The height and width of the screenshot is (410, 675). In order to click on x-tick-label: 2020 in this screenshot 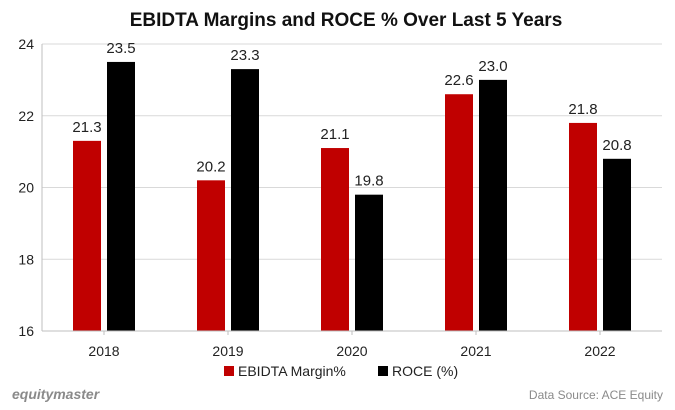, I will do `click(351, 351)`.